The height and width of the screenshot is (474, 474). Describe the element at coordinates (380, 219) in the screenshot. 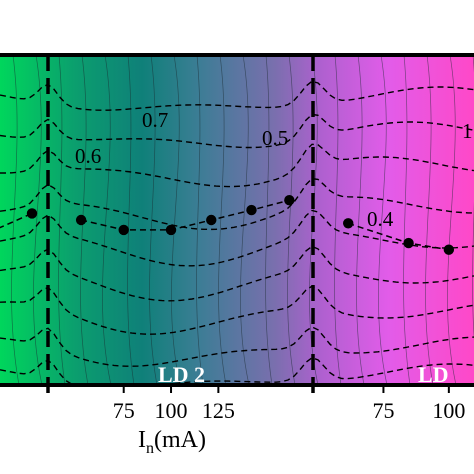

I see `contour-label: 0.4` at that location.